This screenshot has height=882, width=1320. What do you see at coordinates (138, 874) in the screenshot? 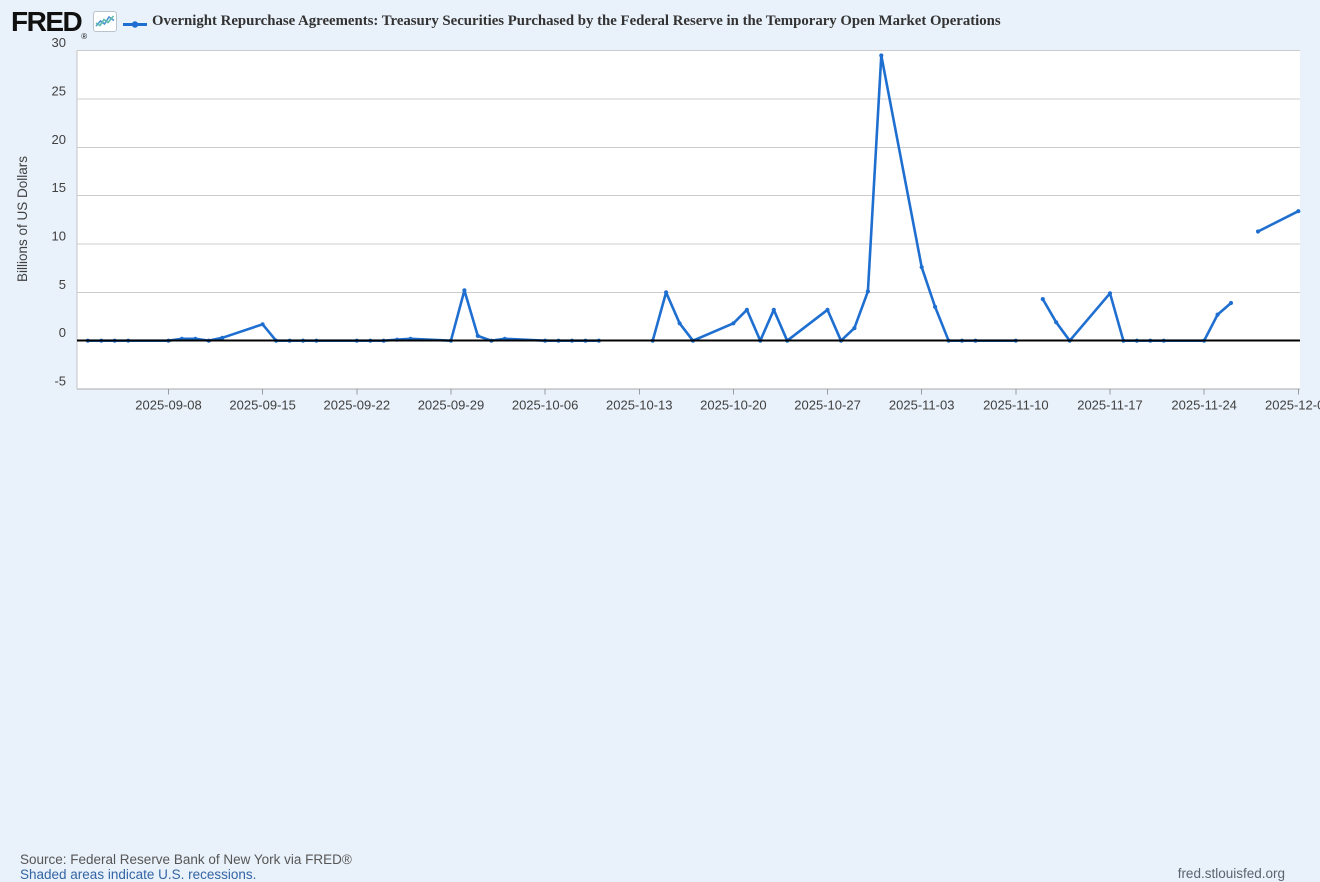
I see `recession-note-link: Shaded areas indicate U.S. recessions.` at bounding box center [138, 874].